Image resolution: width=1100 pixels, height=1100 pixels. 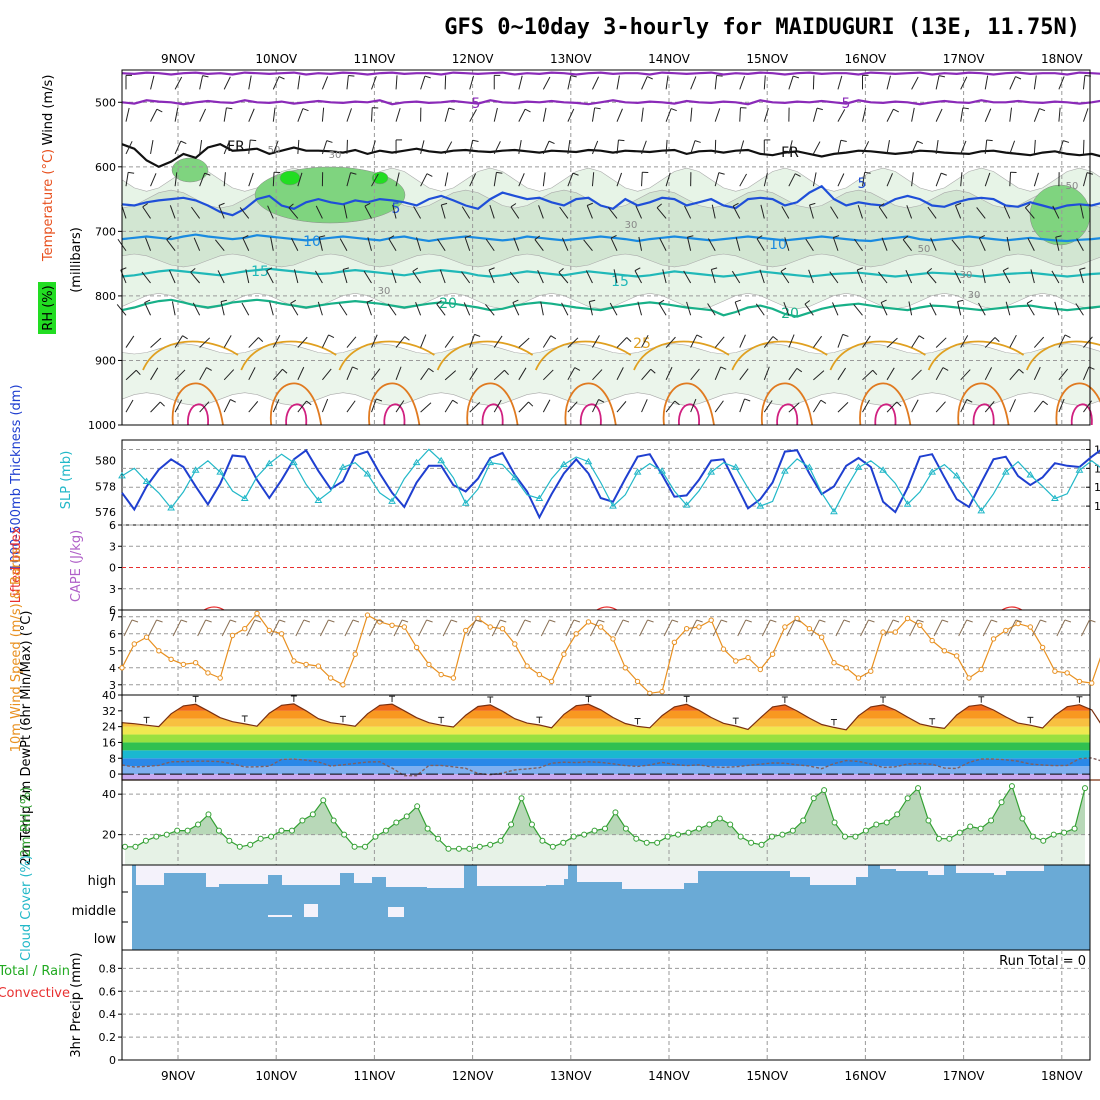 I want to click on date-tick-label: 16NOV, so click(x=866, y=59).